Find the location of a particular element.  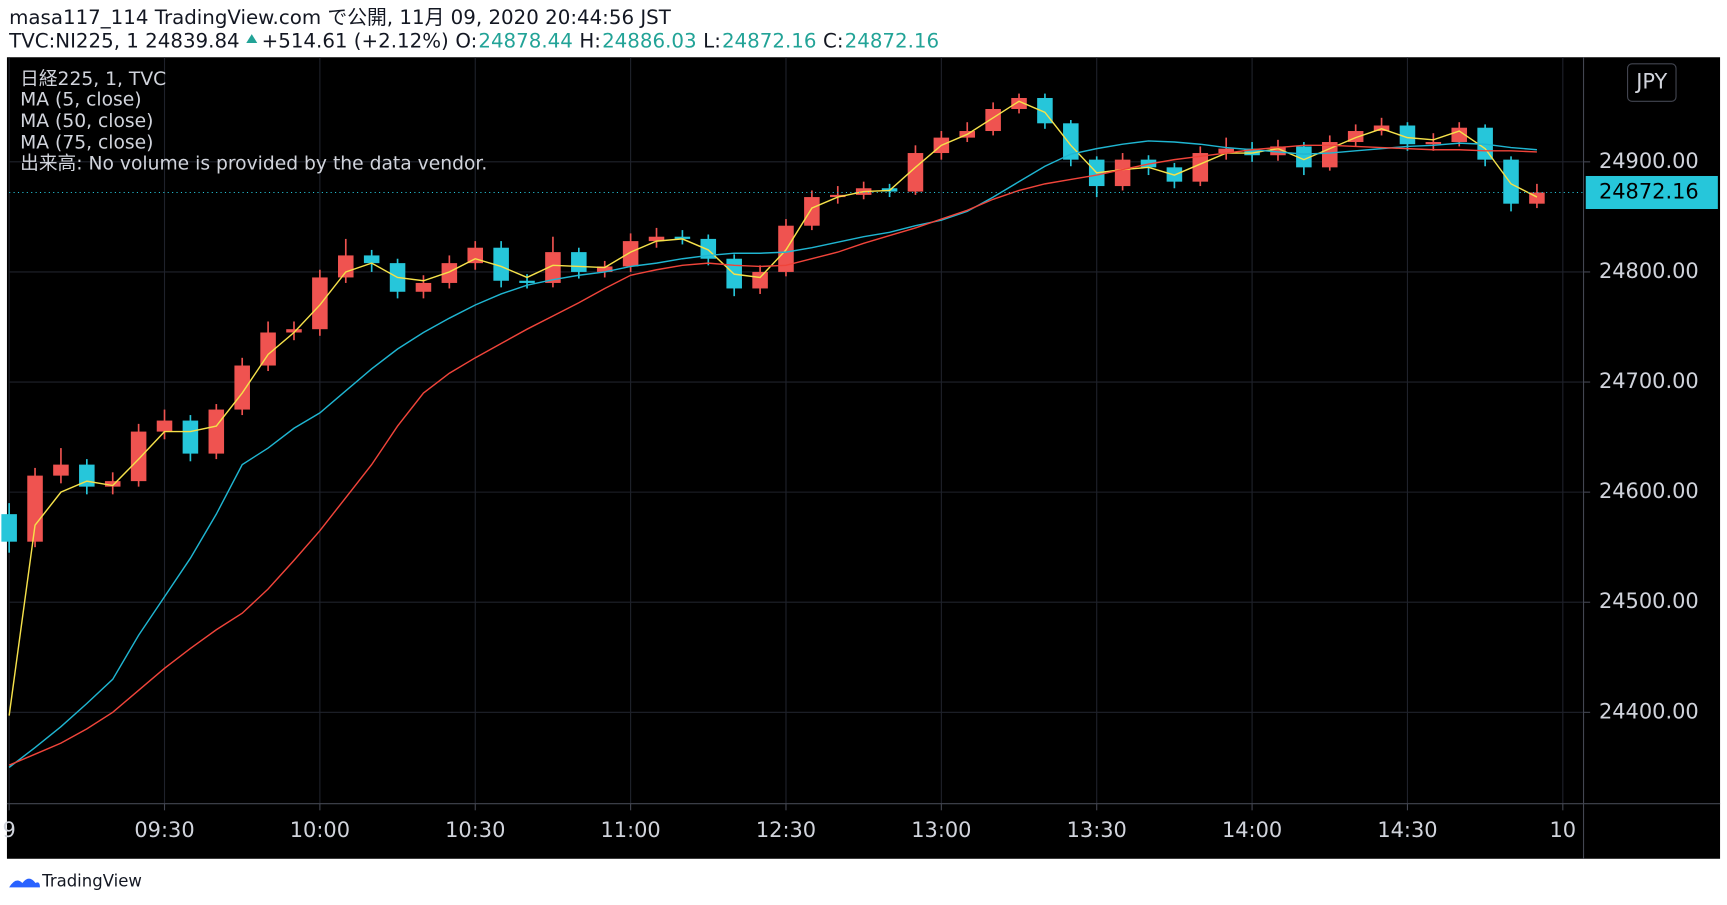

footer-brand: TradingView is located at coordinates (91, 880).